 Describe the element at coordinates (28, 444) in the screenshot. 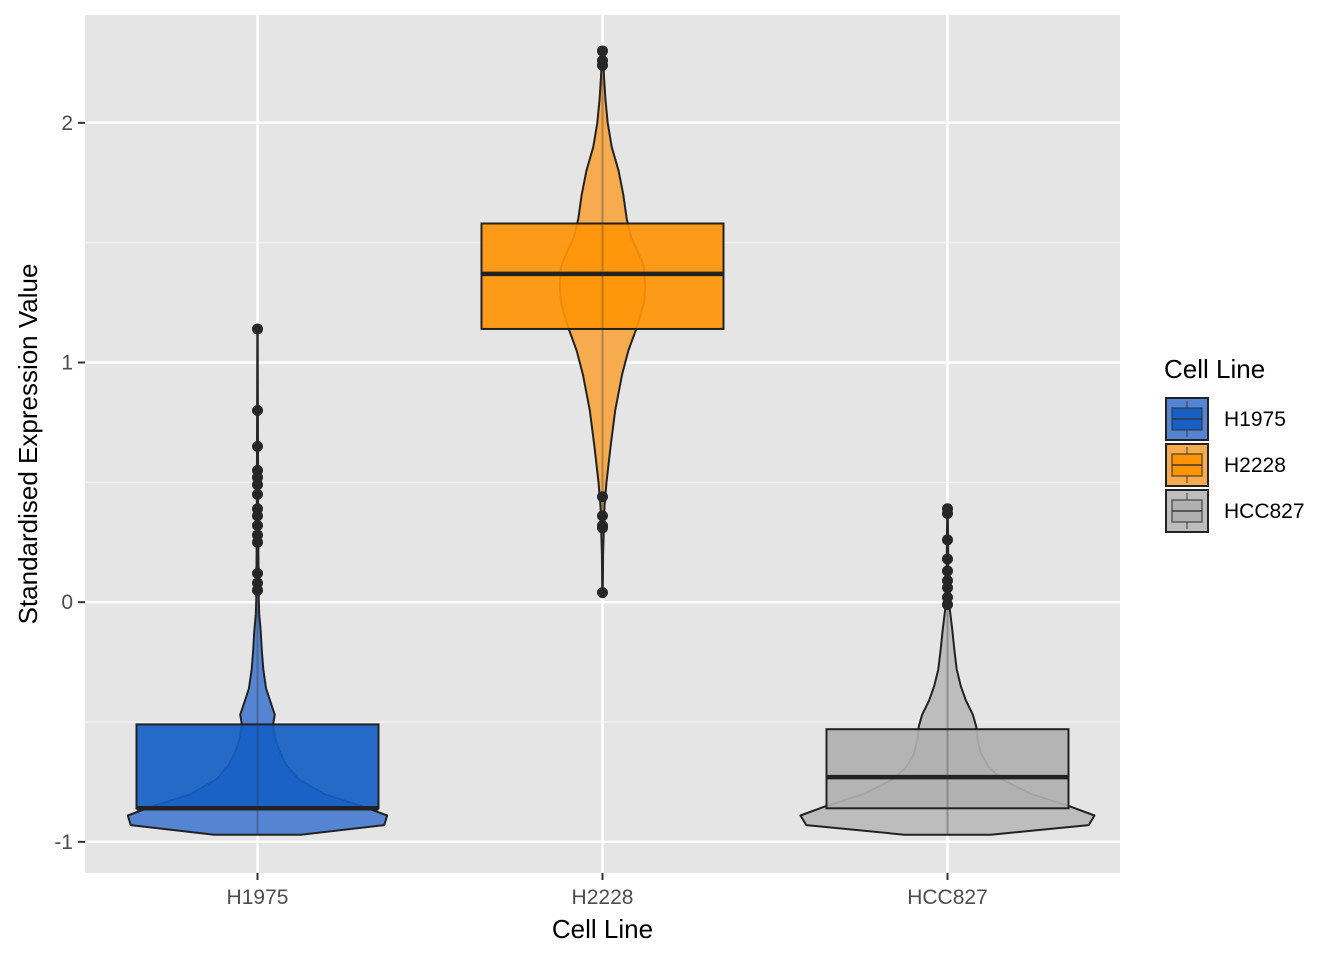

I see `y-axis-title: Standardised Expression Value` at that location.